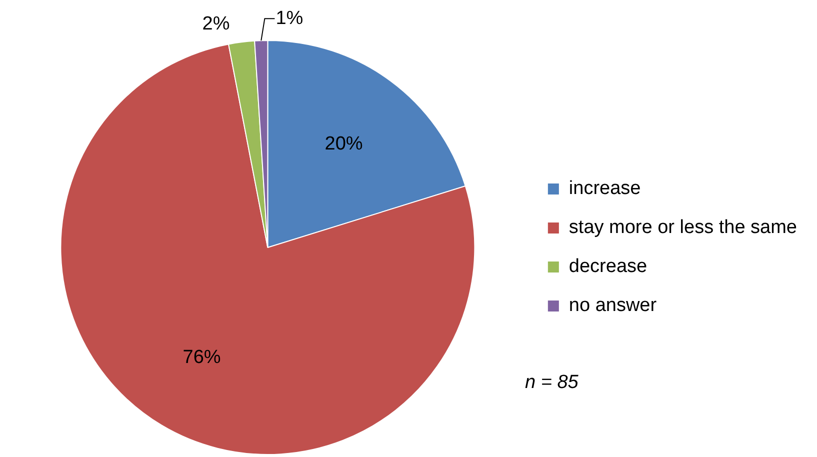 The height and width of the screenshot is (457, 817). Describe the element at coordinates (343, 143) in the screenshot. I see `data-label: 20%` at that location.